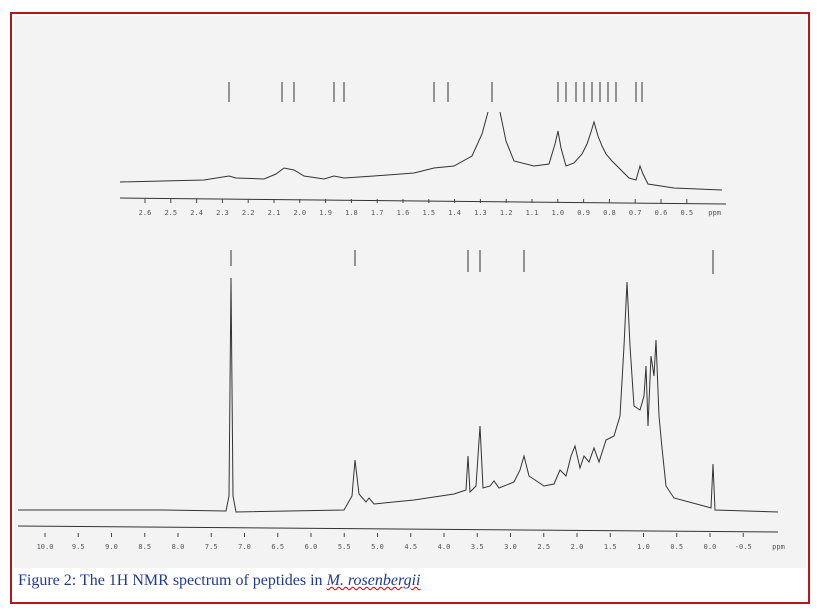 This screenshot has height=610, width=818. What do you see at coordinates (45, 547) in the screenshot?
I see `tick-label: 10.0` at bounding box center [45, 547].